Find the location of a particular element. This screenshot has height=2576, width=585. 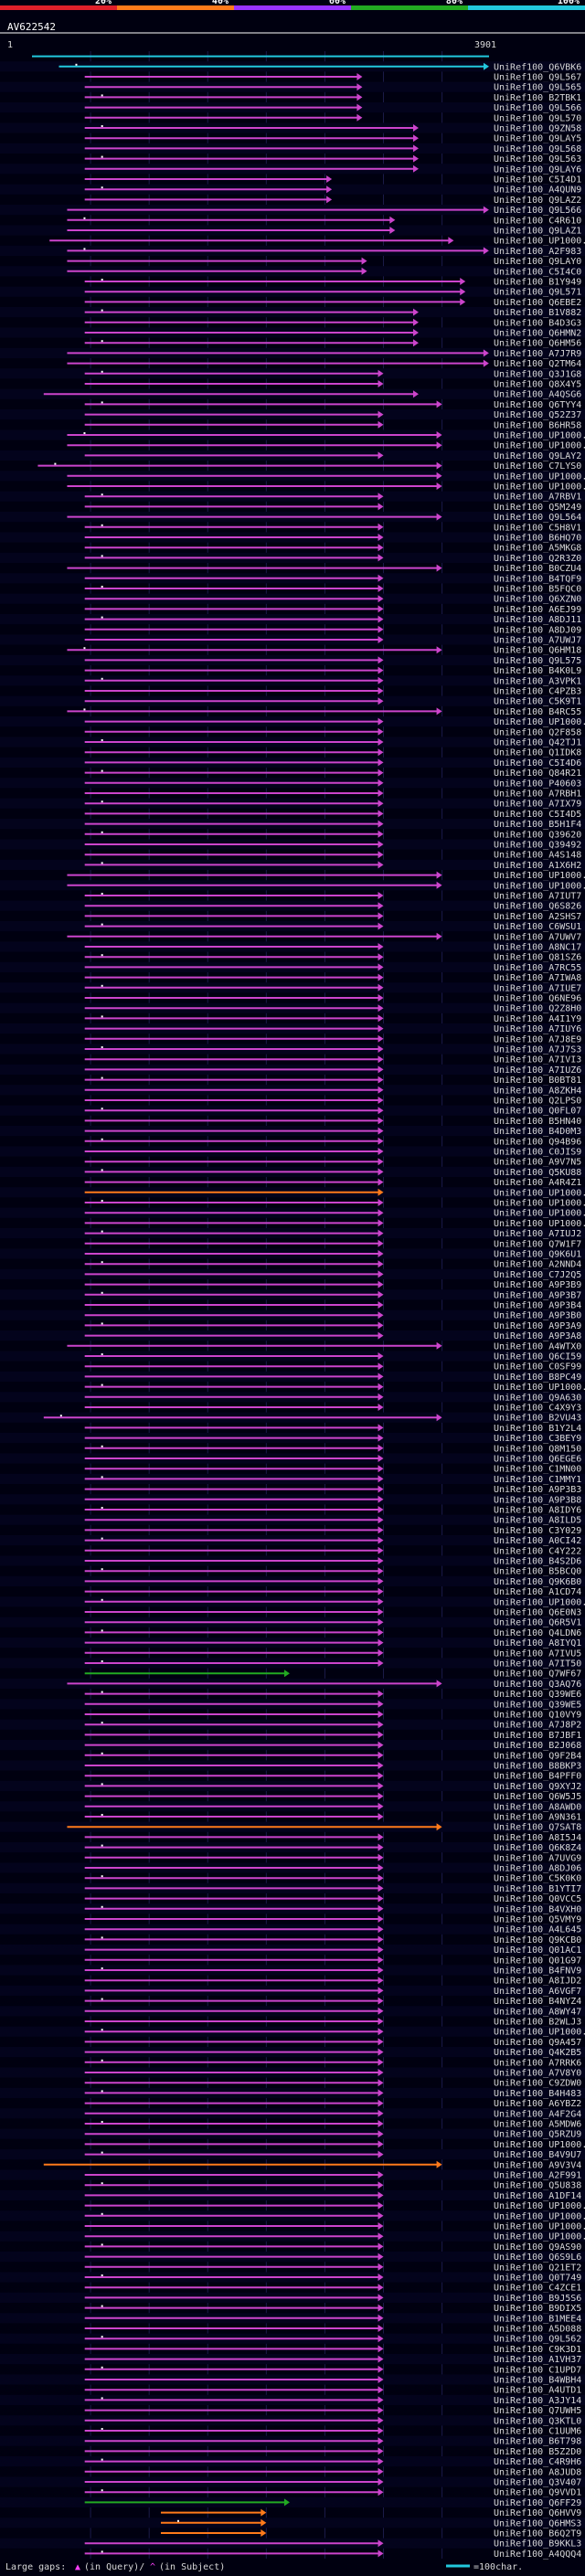

hit-label: UniRef100_A0CI42 is located at coordinates (538, 1541).